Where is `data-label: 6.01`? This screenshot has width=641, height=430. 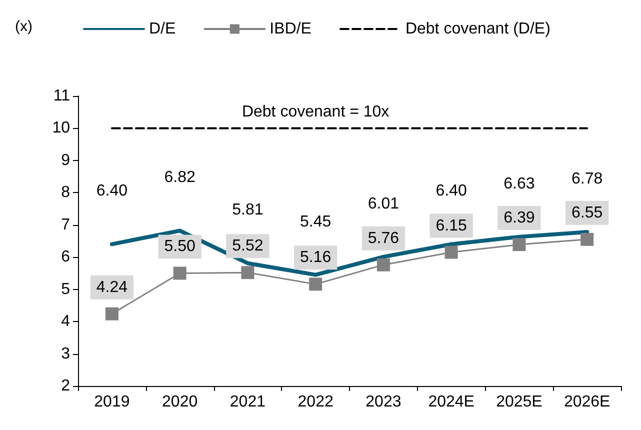 data-label: 6.01 is located at coordinates (384, 203).